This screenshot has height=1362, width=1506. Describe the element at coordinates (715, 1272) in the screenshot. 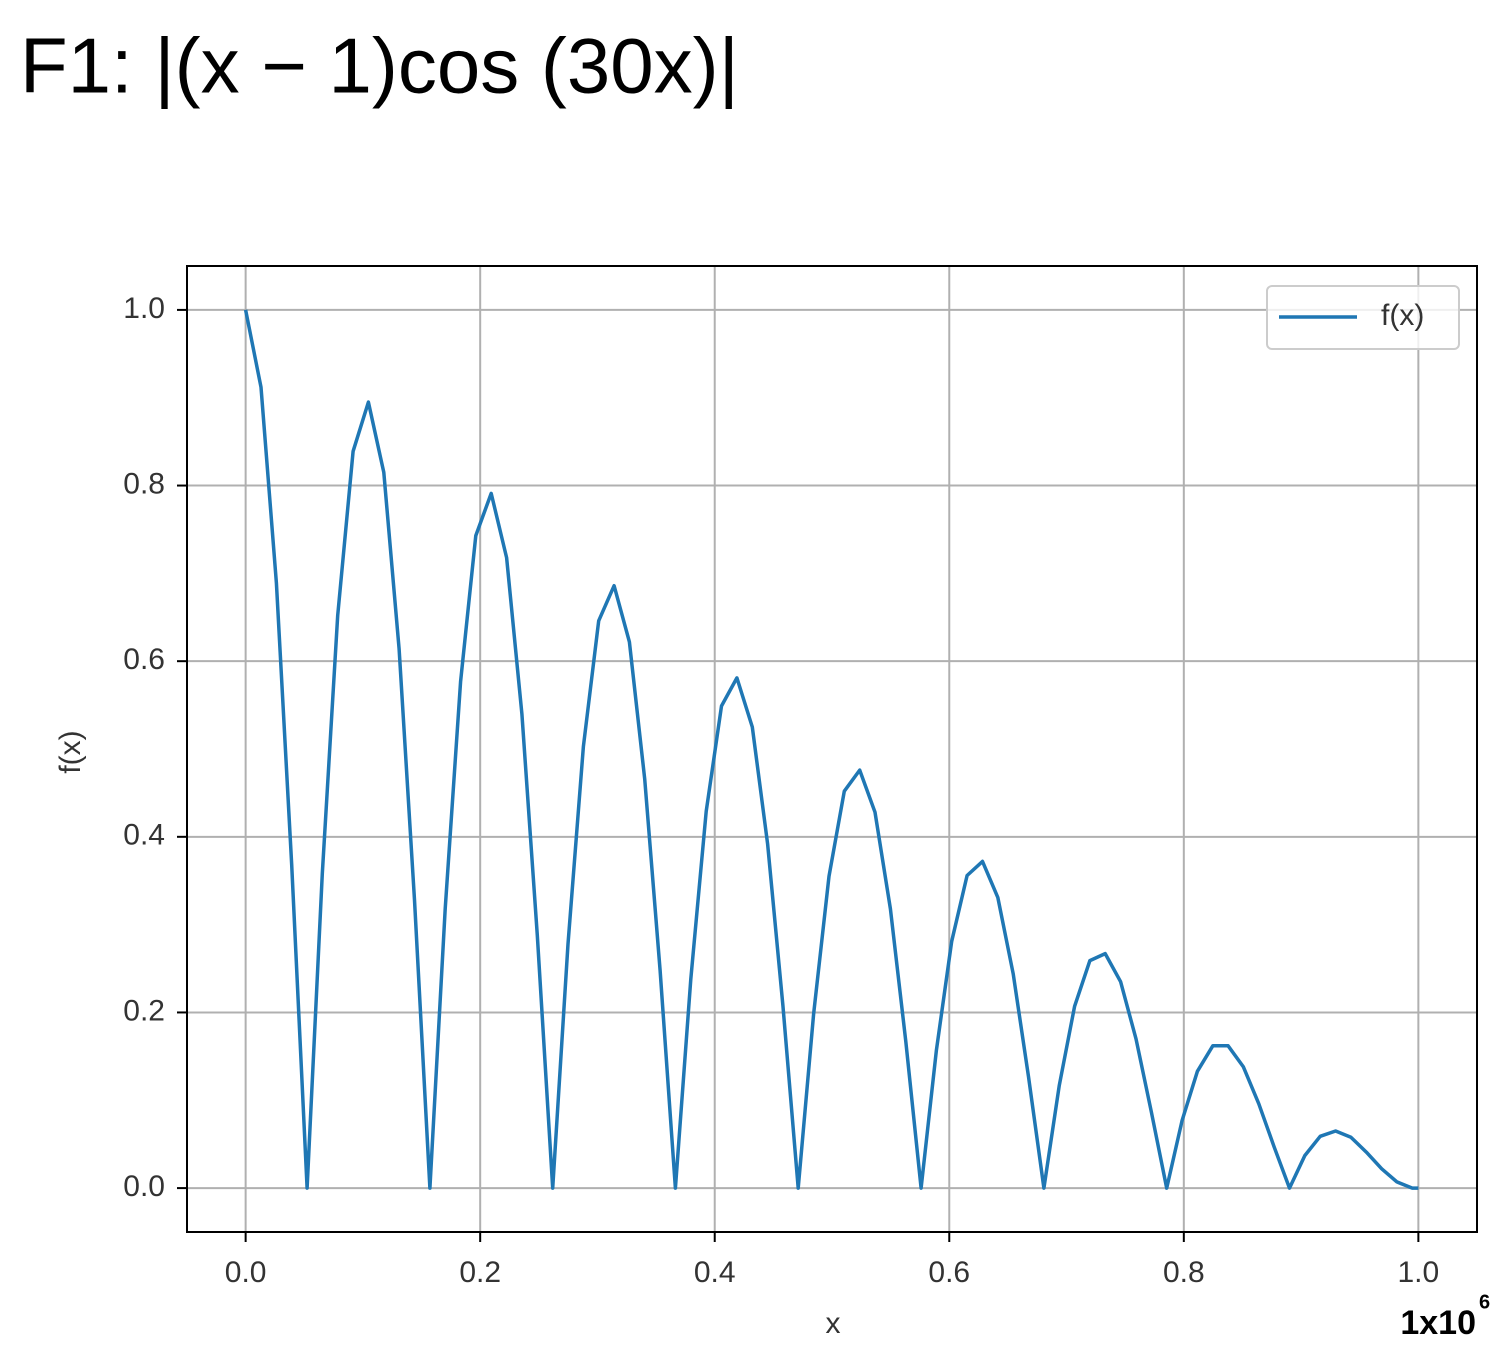

I see `x-tick-label: 0.4` at that location.